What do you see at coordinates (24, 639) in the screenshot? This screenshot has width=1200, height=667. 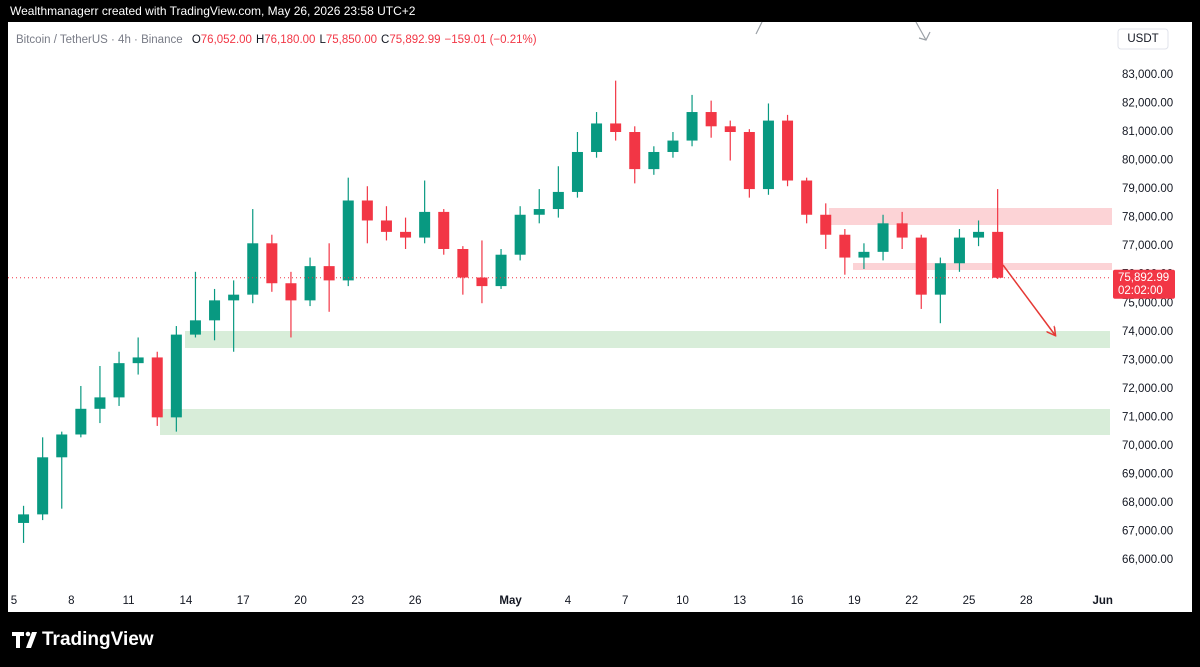 I see `brand-logo` at bounding box center [24, 639].